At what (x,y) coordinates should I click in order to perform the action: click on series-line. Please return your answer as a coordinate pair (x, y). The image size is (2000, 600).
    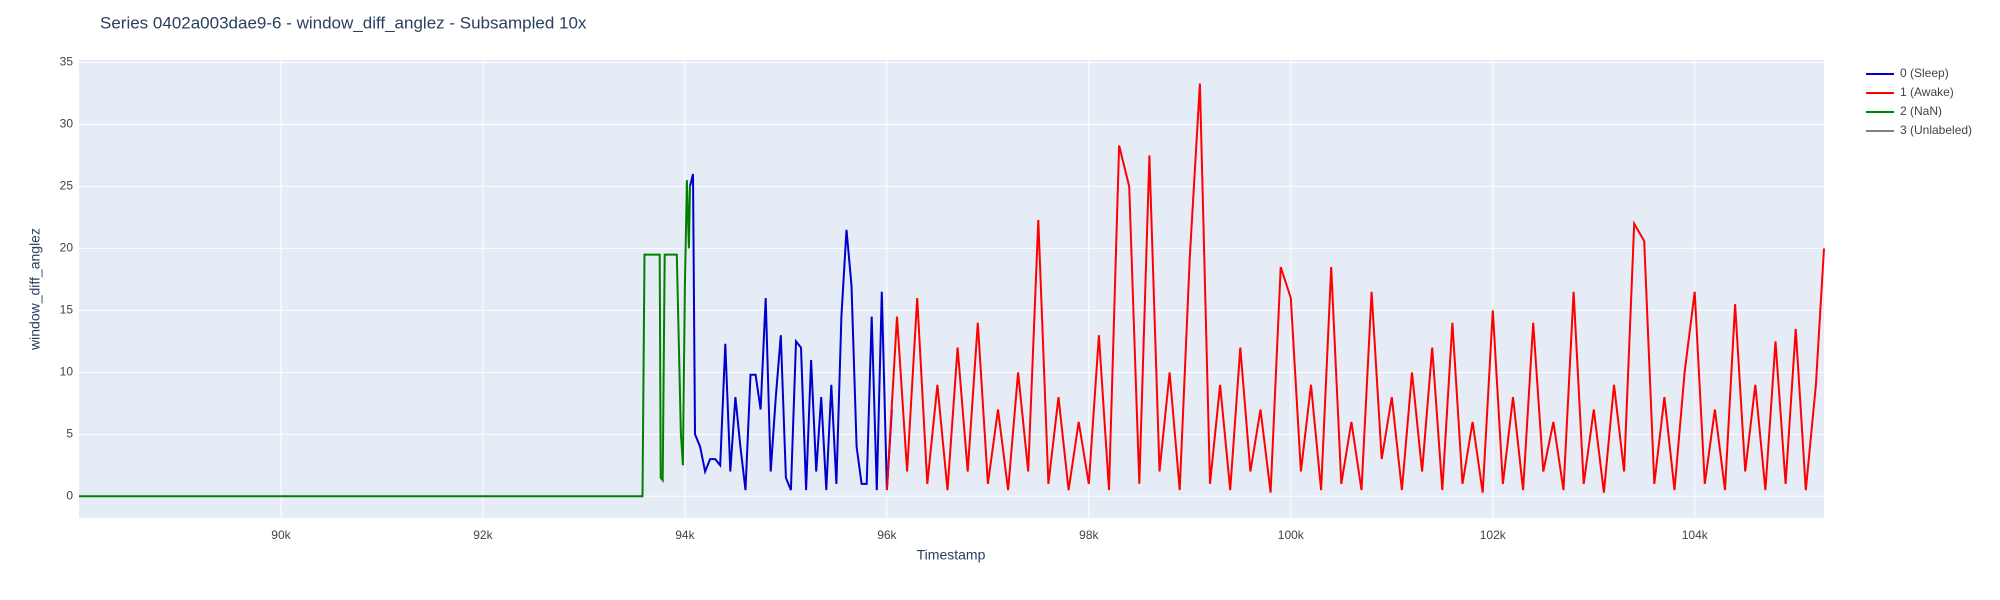
    Looking at the image, I should click on (791, 332).